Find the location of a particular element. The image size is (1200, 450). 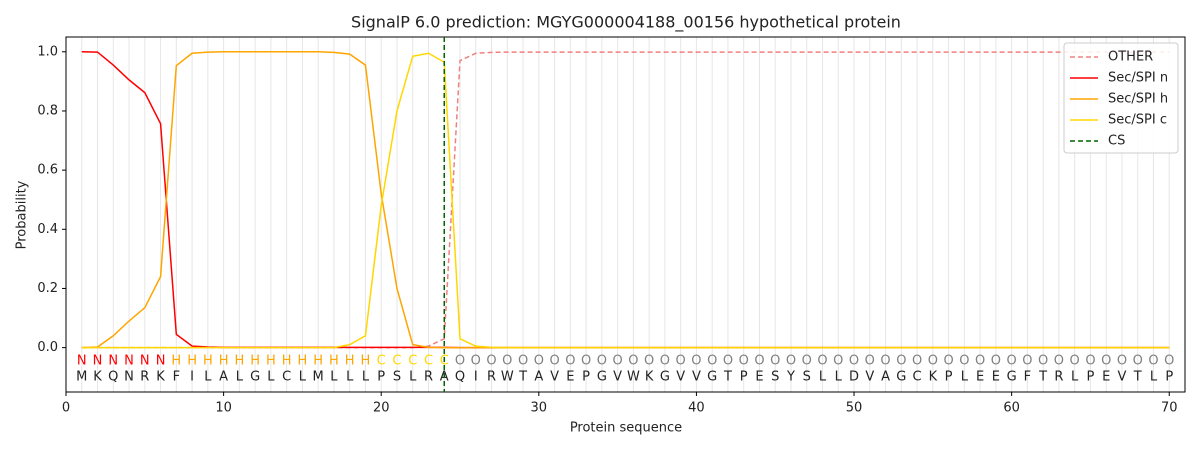

residue: D is located at coordinates (854, 377).